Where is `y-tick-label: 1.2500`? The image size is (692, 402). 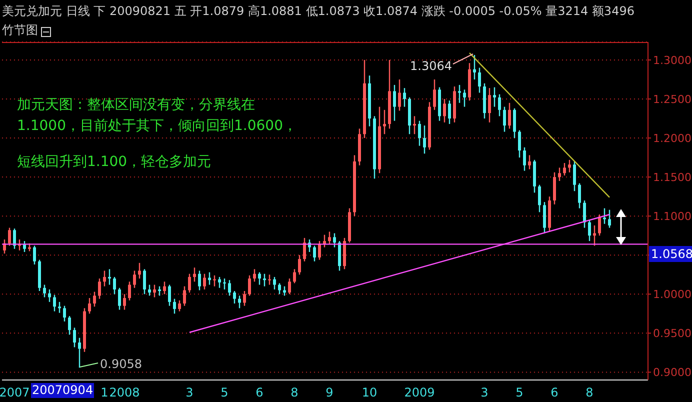
y-tick-label: 1.2500 is located at coordinates (672, 99).